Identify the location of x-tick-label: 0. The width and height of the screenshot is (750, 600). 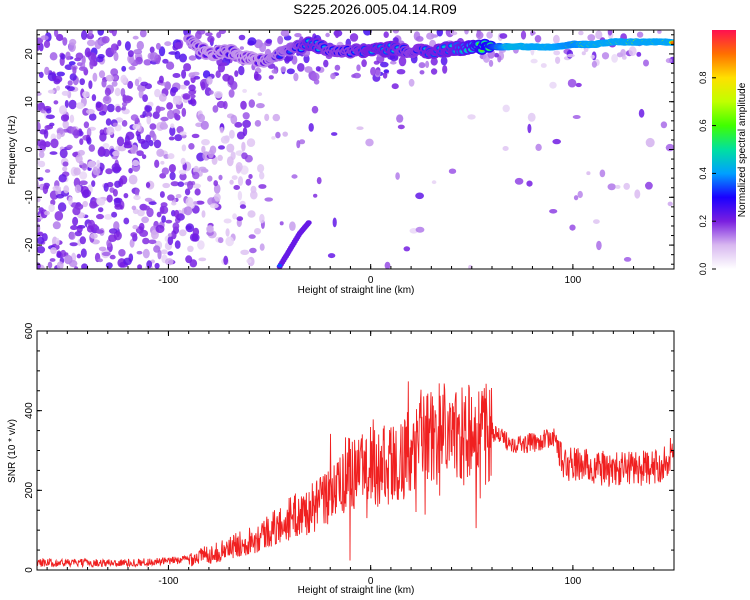
(371, 581).